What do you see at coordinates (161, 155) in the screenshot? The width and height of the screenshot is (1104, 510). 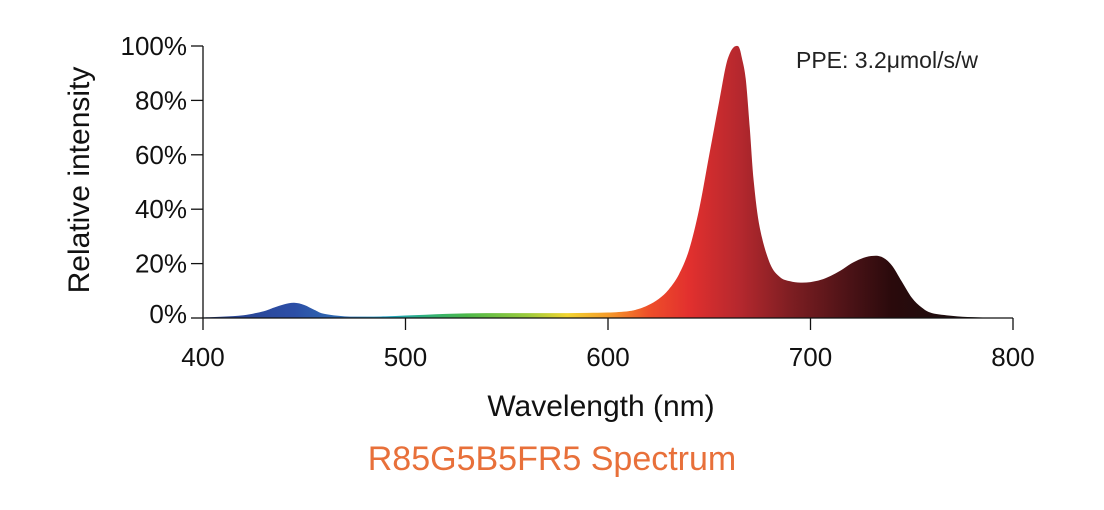 I see `y-tick-label-60: 60%` at bounding box center [161, 155].